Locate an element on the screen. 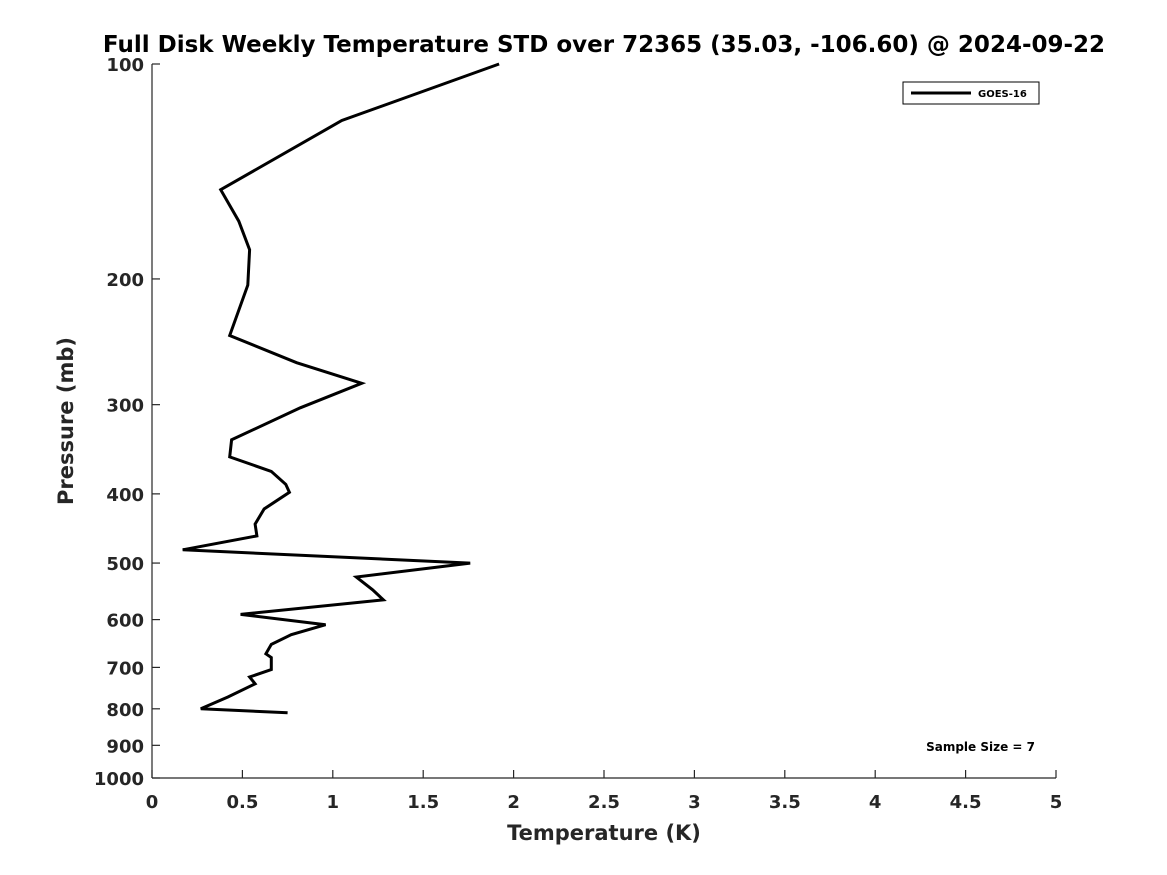 The width and height of the screenshot is (1167, 875). sample-size-annotation: Sample Size = 7 is located at coordinates (980, 747).